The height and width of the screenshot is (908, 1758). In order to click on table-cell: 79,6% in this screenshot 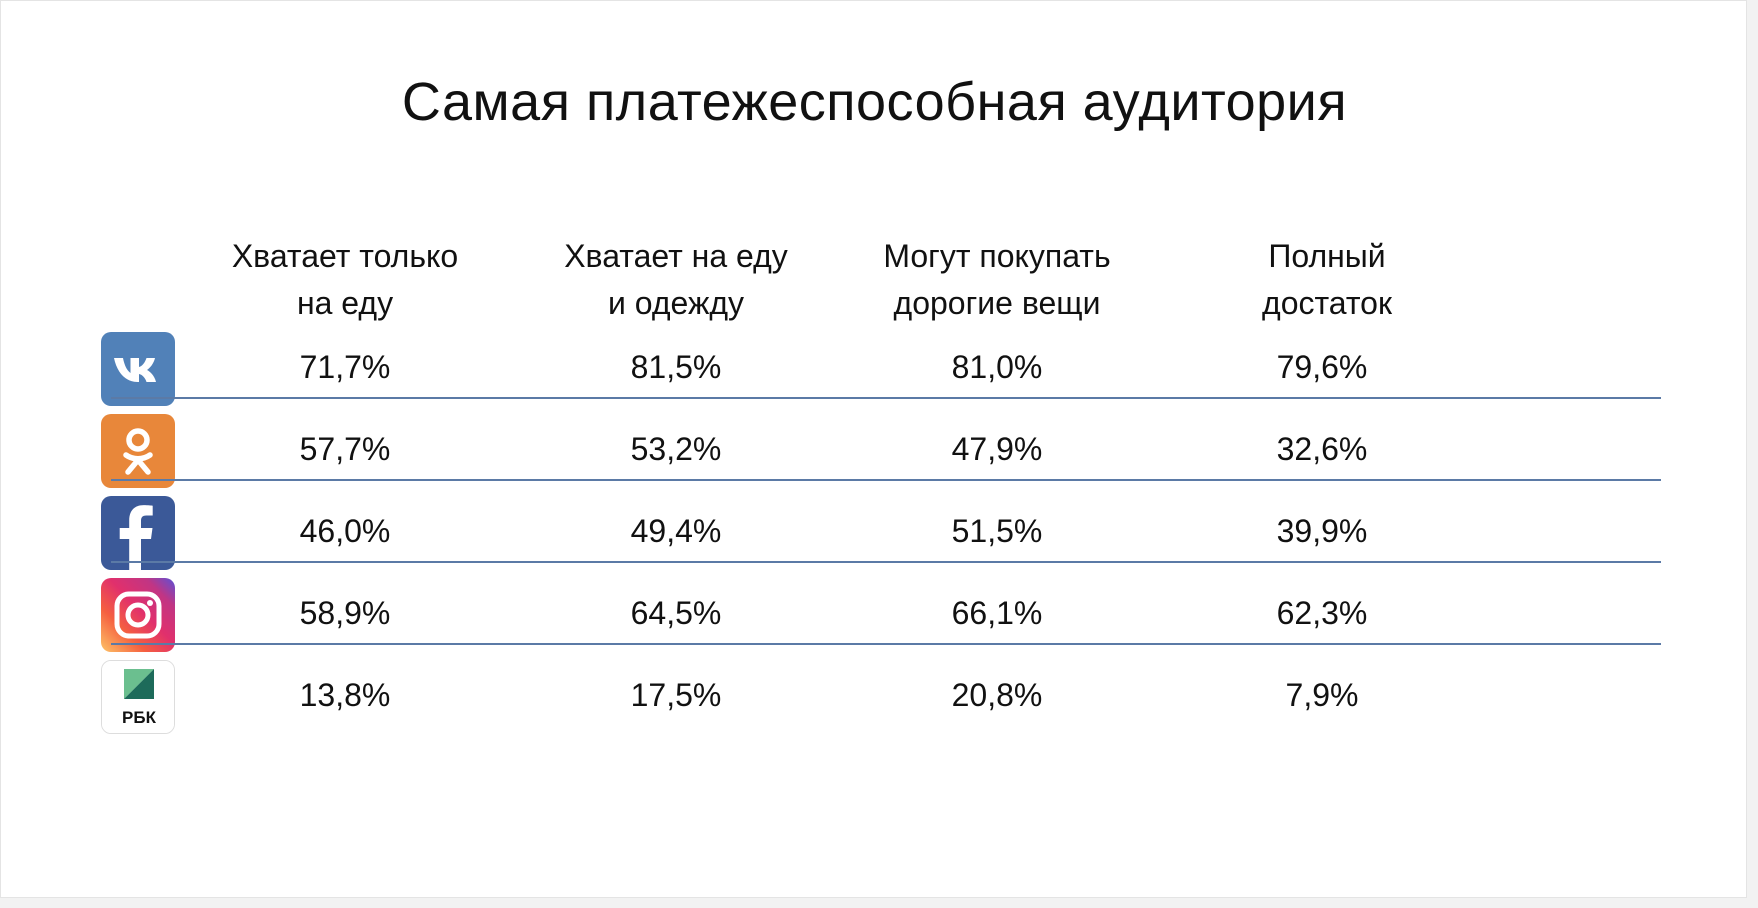, I will do `click(1322, 367)`.